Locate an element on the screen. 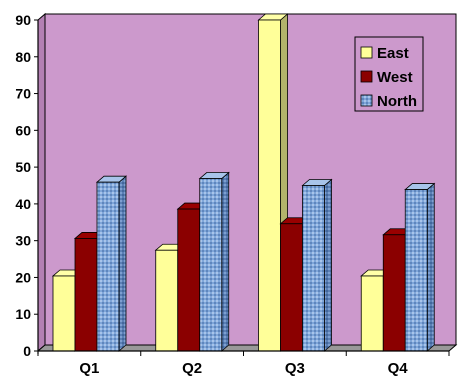  legend-entry-west: West is located at coordinates (386, 77).